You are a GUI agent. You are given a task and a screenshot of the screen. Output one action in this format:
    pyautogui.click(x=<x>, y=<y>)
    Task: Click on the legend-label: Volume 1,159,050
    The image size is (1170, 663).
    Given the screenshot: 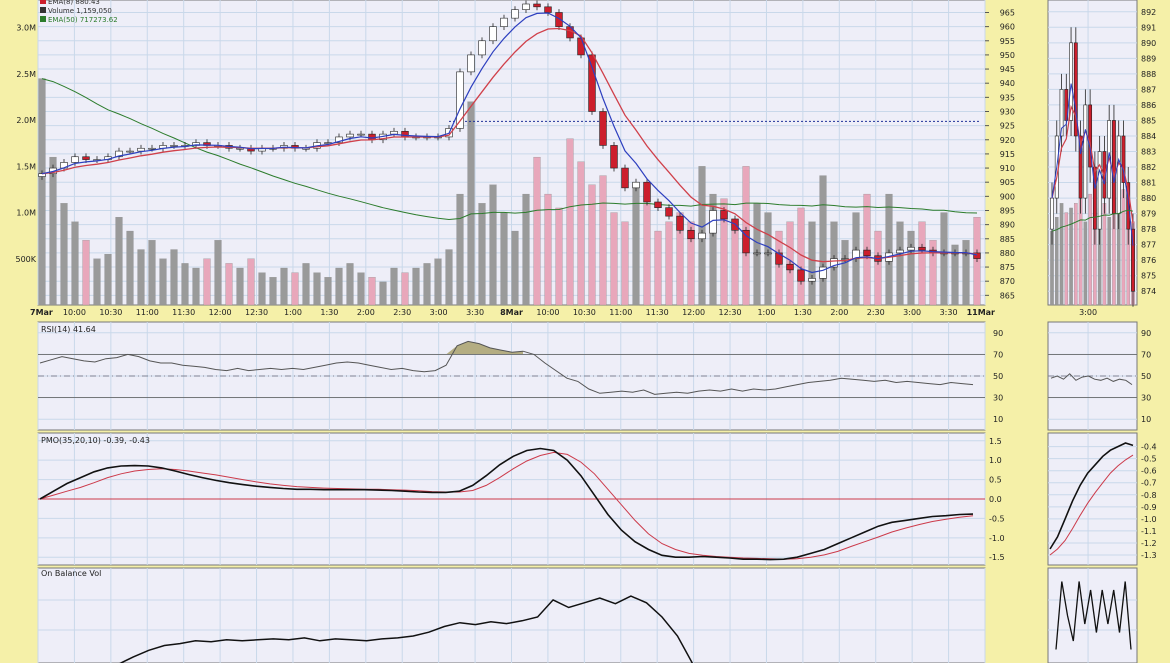 What is the action you would take?
    pyautogui.click(x=80, y=11)
    